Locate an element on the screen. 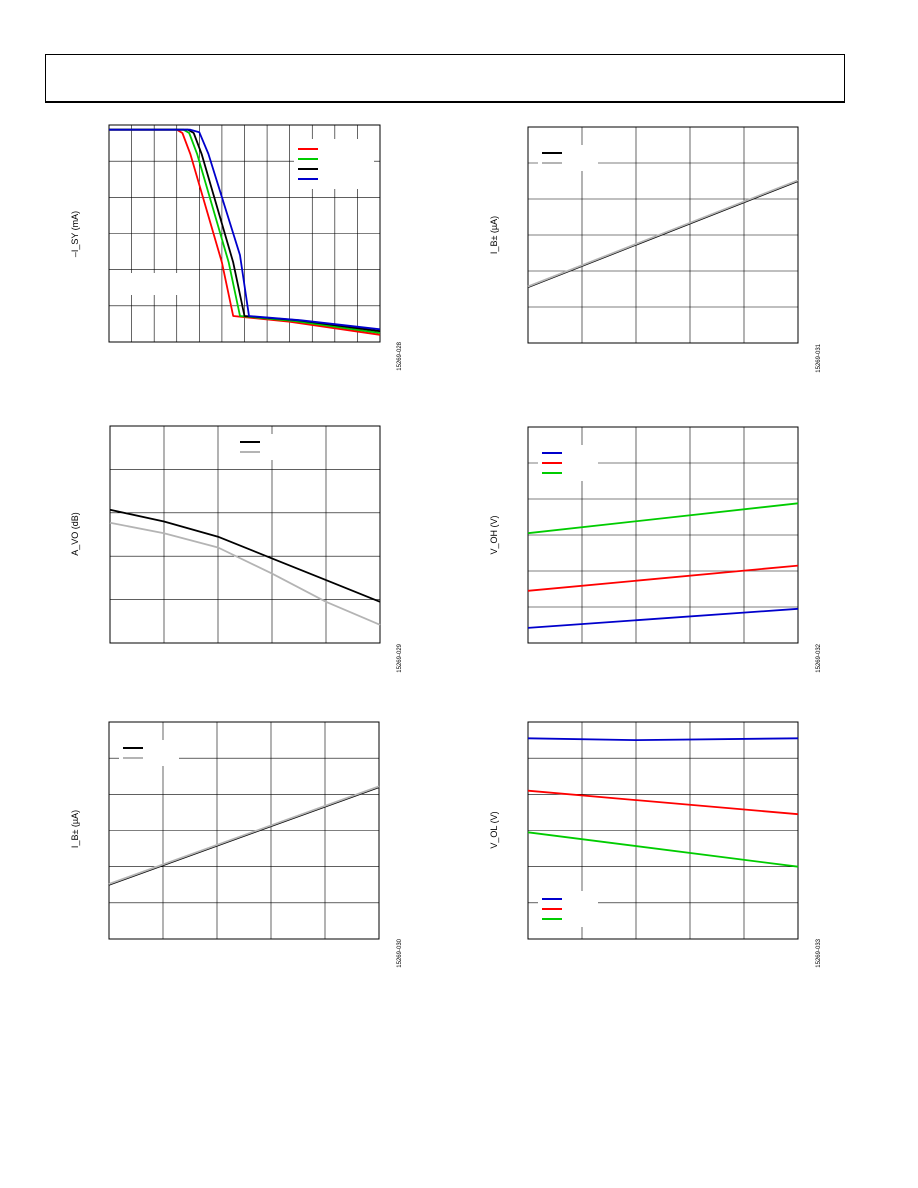 This screenshot has width=918, height=1188. page-header-box is located at coordinates (445, 78).